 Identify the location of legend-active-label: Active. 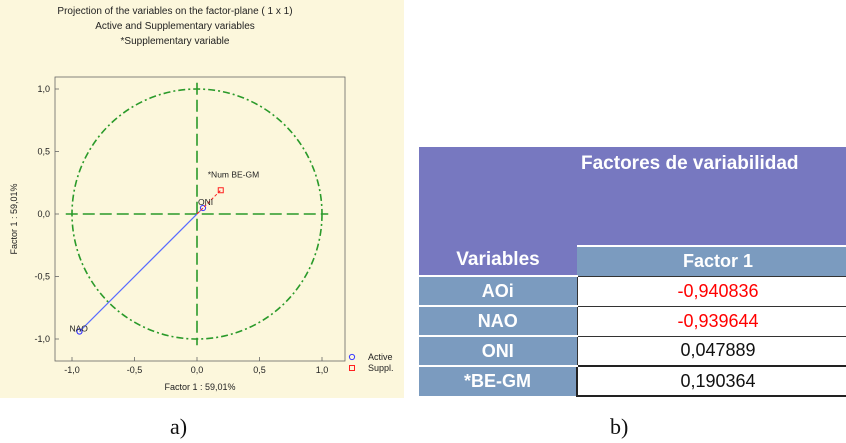
(380, 357).